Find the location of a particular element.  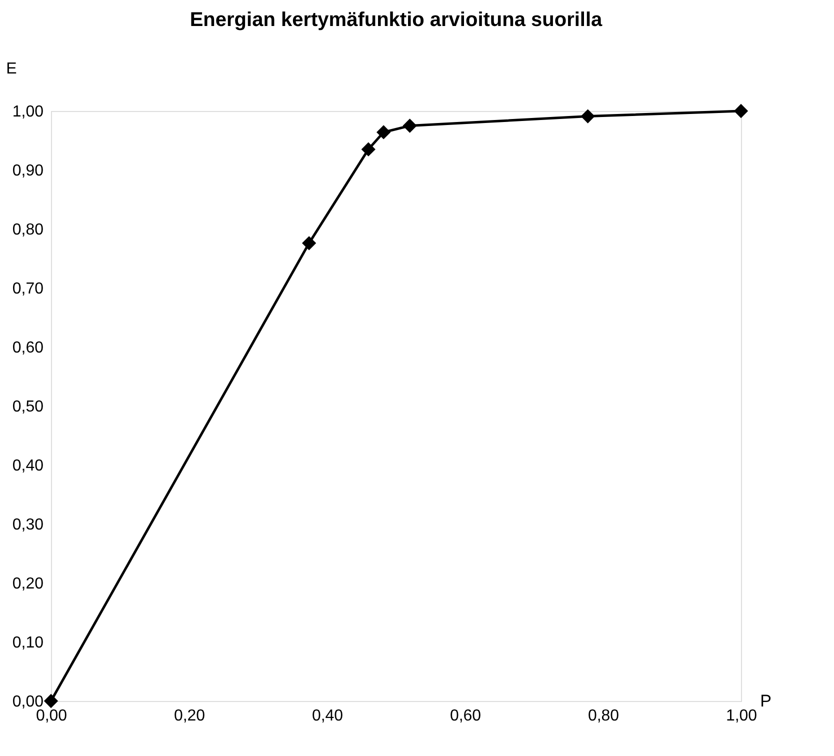

y-tick-label: 0,10 is located at coordinates (28, 643).